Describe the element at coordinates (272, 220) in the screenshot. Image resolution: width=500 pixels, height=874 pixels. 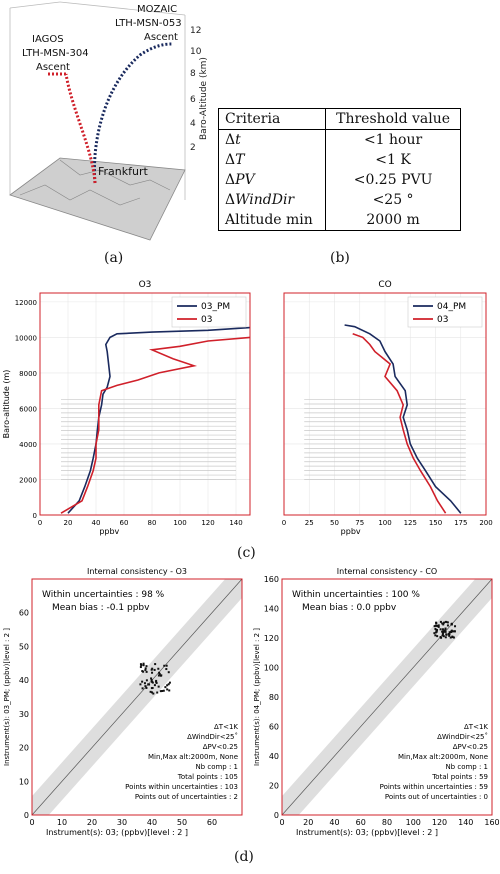
I see `criteria-altitude: Altitude min` at that location.